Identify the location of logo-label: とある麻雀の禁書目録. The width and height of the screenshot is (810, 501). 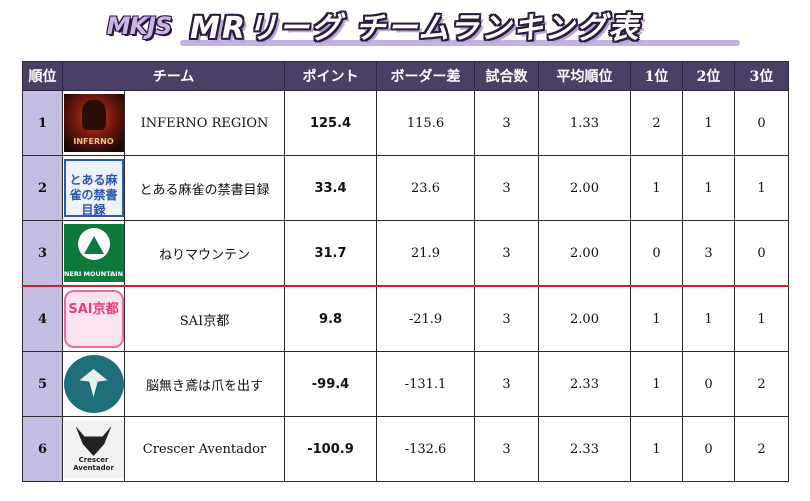
(93, 195).